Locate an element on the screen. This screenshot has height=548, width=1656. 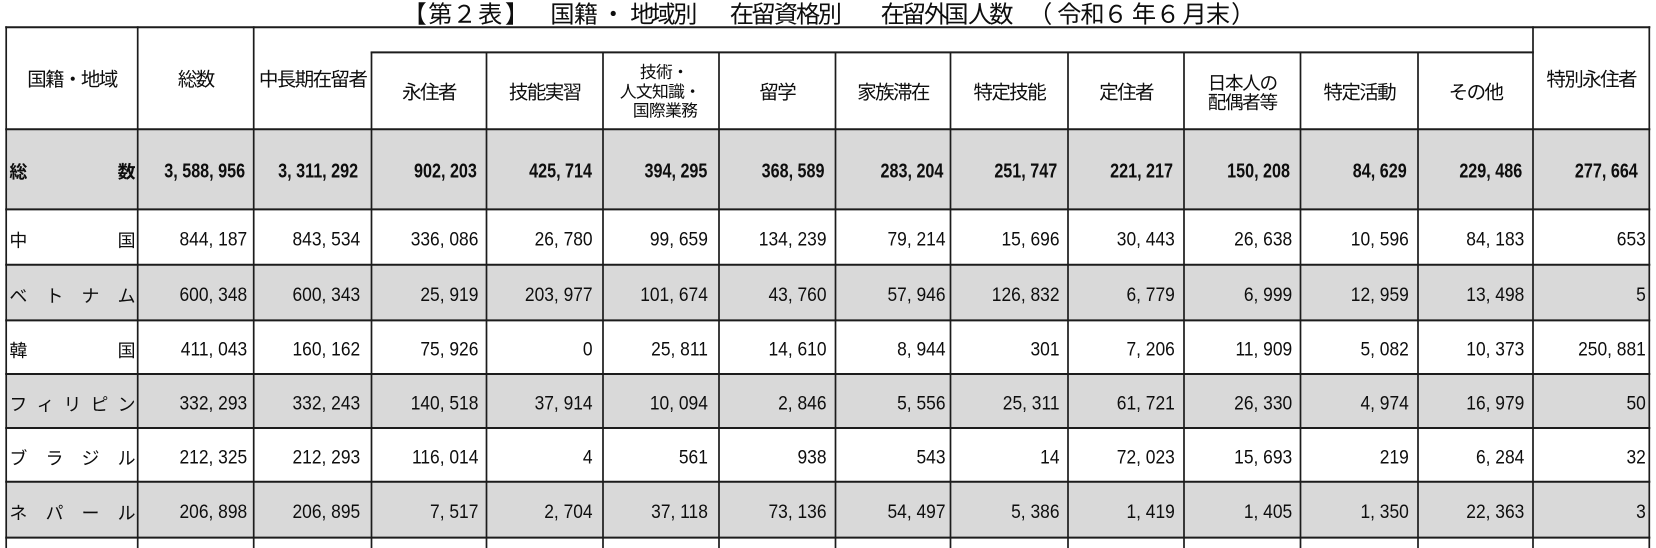
svg-text: 13, 498 is located at coordinates (1495, 294).